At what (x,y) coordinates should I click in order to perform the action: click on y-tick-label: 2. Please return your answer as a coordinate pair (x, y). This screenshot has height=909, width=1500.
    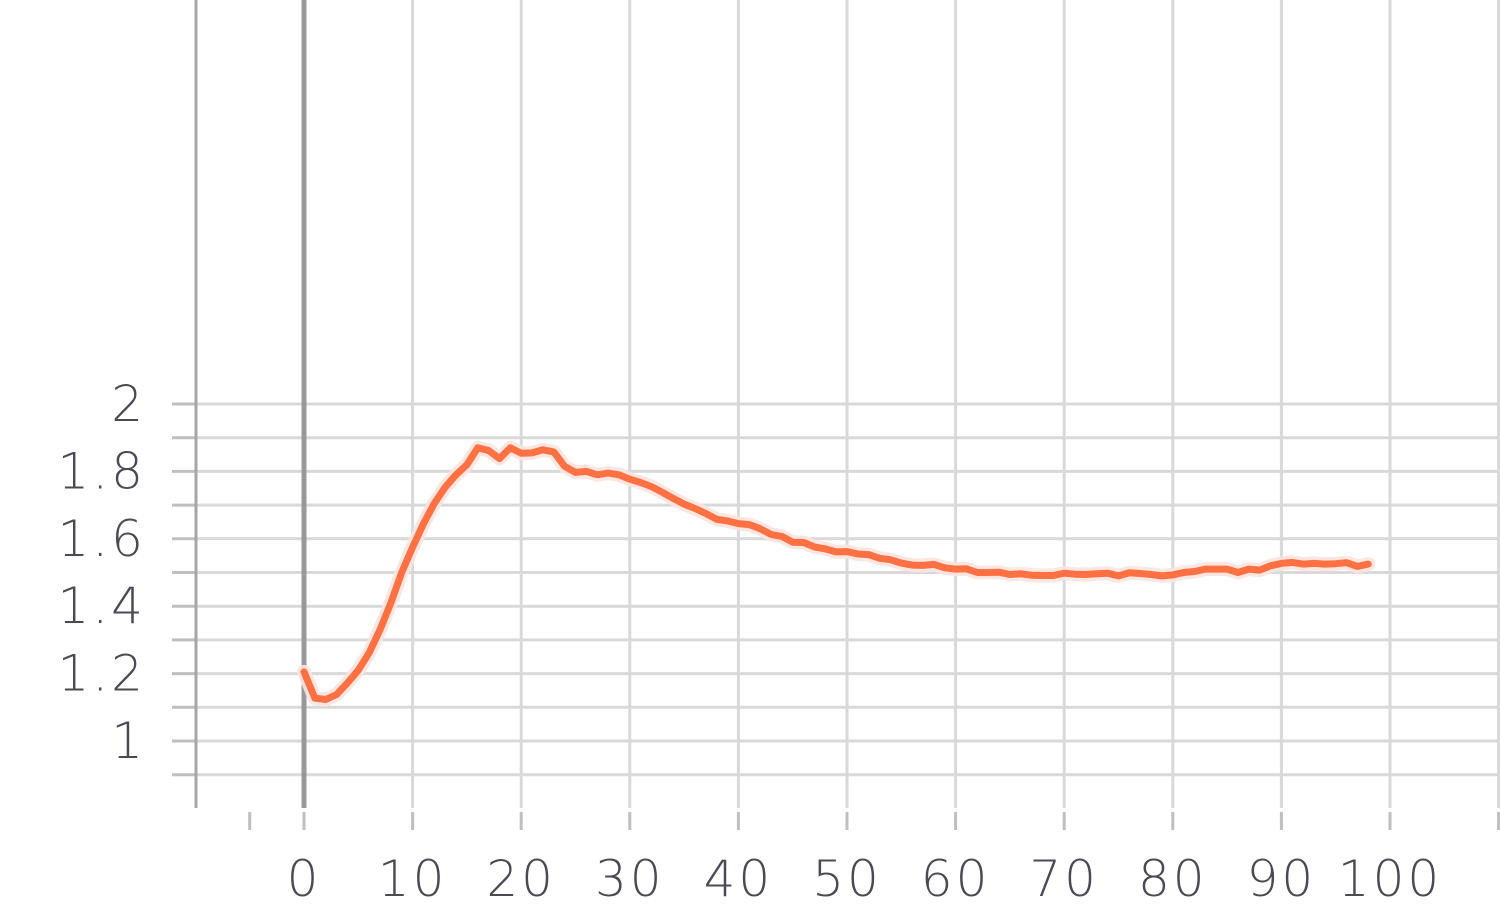
    Looking at the image, I should click on (128, 404).